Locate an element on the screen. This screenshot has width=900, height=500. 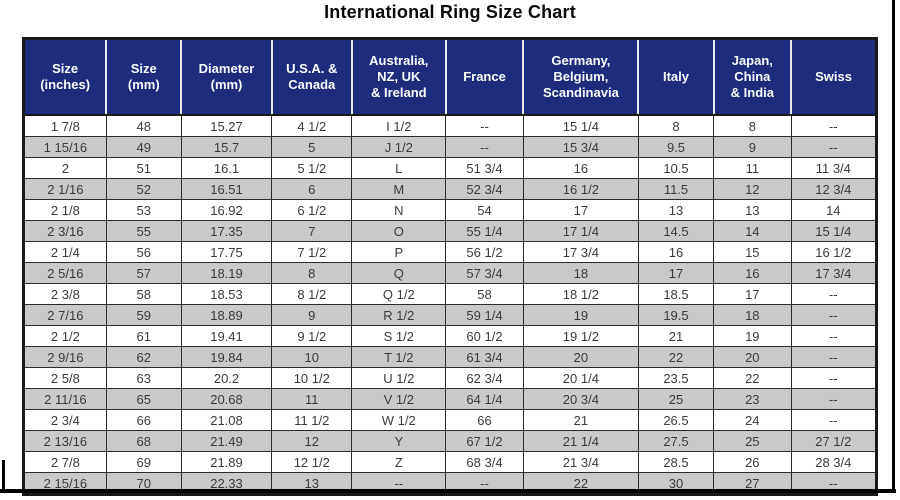
table-cell: 18 1/2 is located at coordinates (580, 294).